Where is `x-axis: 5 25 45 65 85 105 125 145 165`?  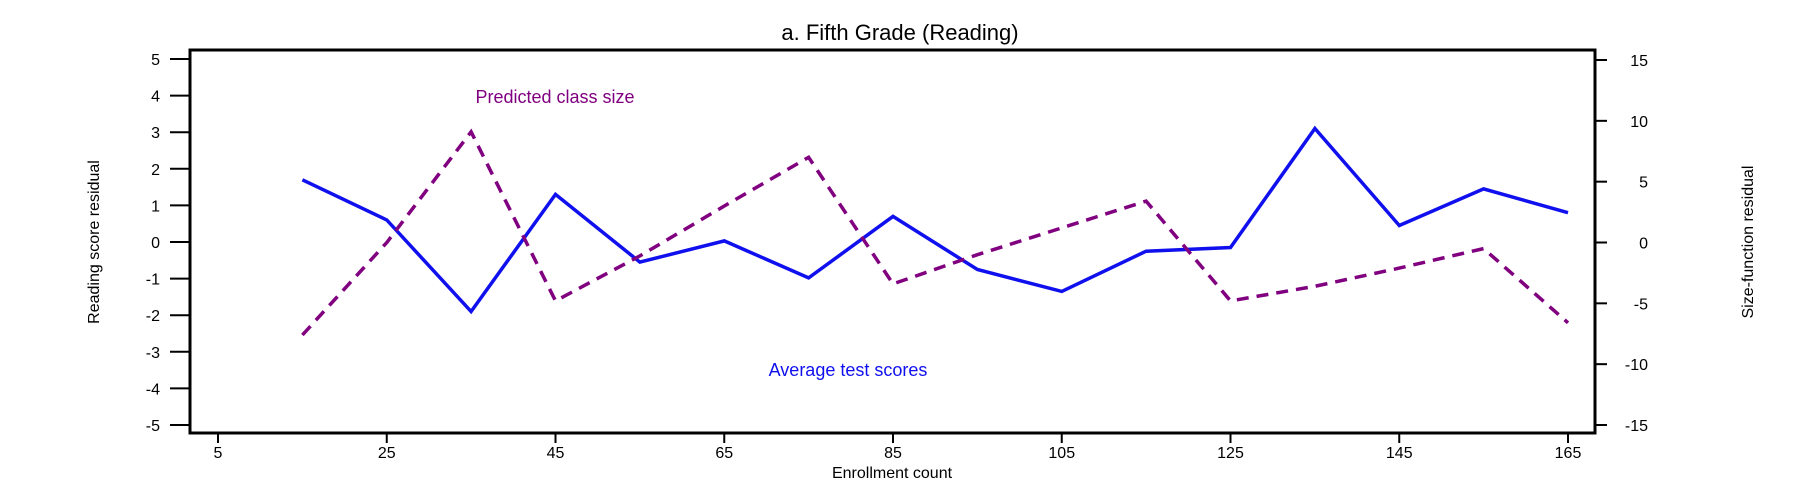 x-axis: 5 25 45 65 85 105 125 145 165 is located at coordinates (898, 447).